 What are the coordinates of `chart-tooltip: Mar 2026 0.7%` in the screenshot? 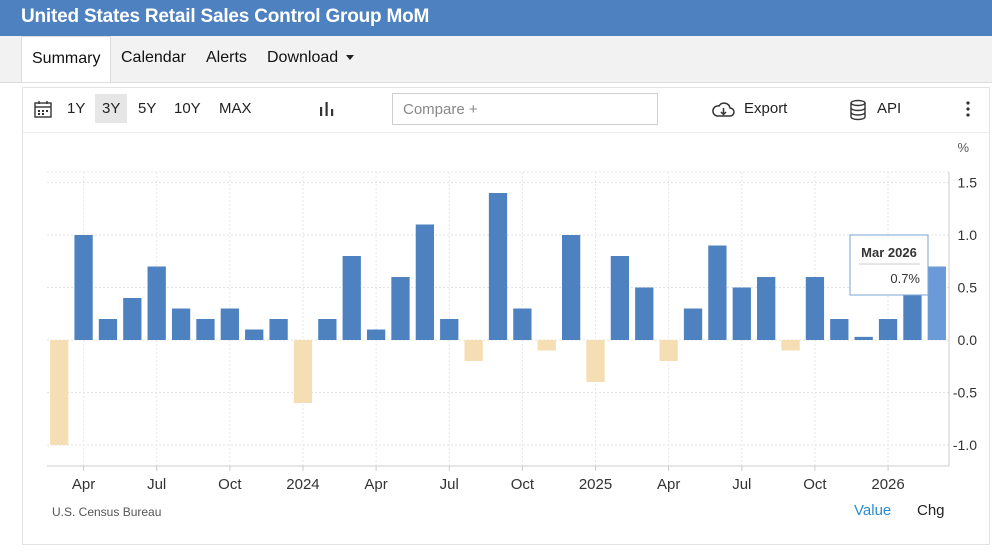 It's located at (889, 265).